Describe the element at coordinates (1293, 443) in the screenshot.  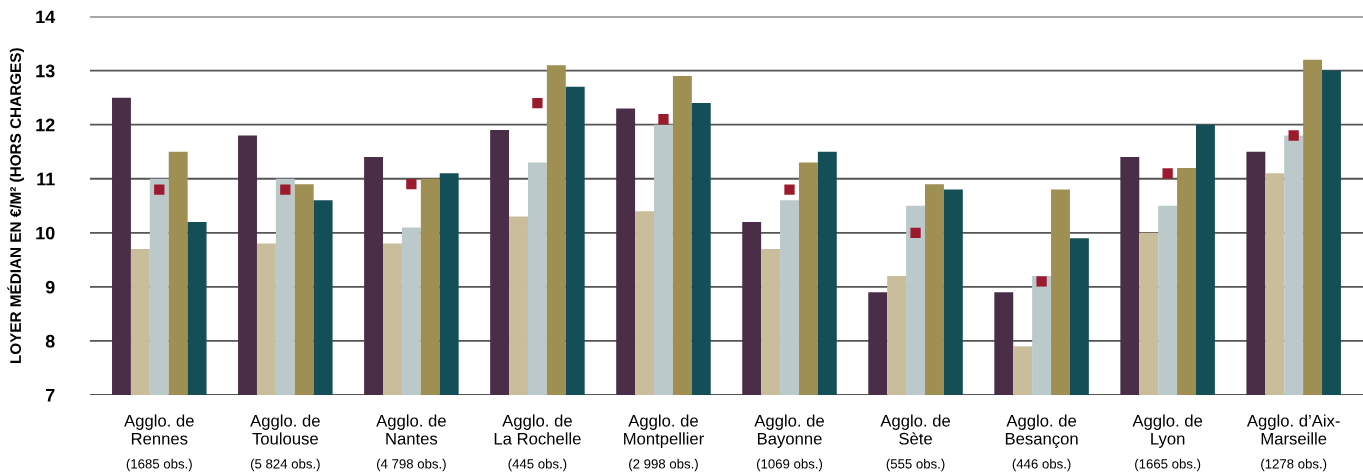
I see `x-tick-label: Agglo. d’Aix- Marseille (1278 obs.)` at that location.